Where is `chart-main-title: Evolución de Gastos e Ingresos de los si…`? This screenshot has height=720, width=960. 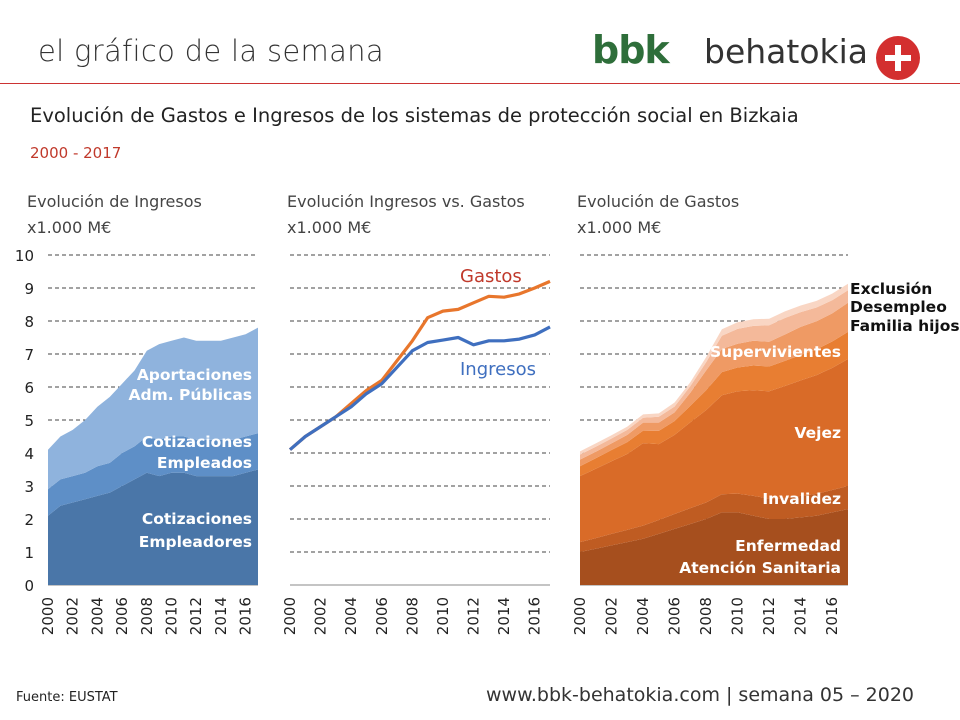 chart-main-title: Evolución de Gastos e Ingresos de los si… is located at coordinates (414, 115).